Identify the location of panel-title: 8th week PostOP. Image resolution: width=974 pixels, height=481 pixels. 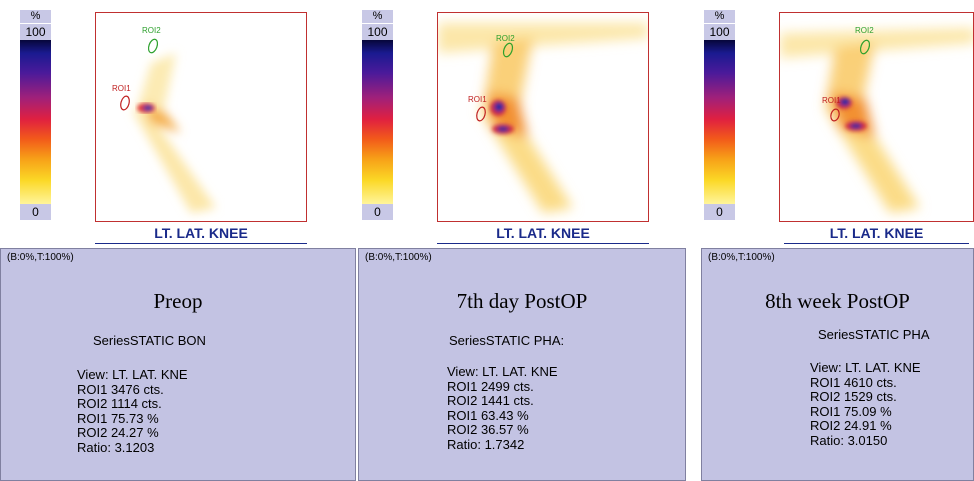
(837, 301).